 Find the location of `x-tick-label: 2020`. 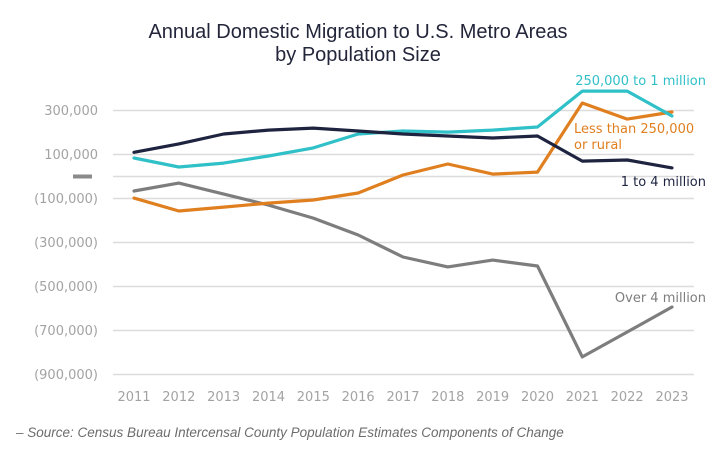

x-tick-label: 2020 is located at coordinates (537, 397).